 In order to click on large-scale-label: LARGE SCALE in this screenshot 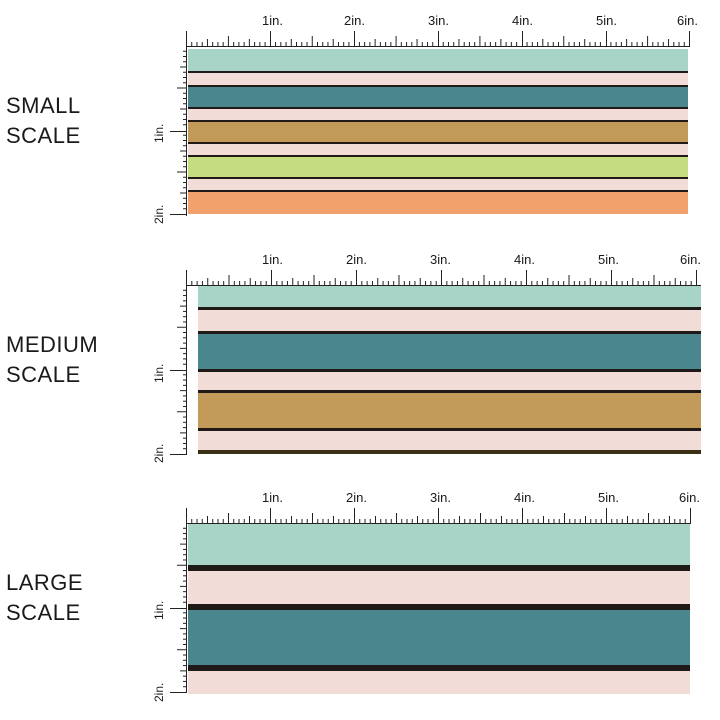, I will do `click(44, 598)`.